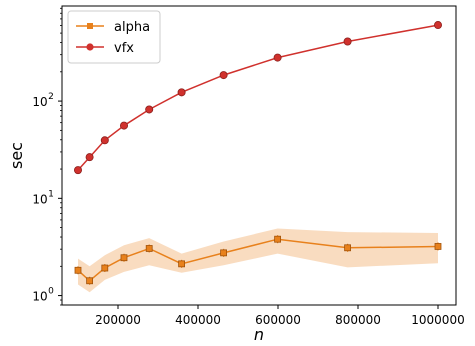 Image resolution: width=475 pixels, height=346 pixels. I want to click on alpha-line, so click(258, 260).